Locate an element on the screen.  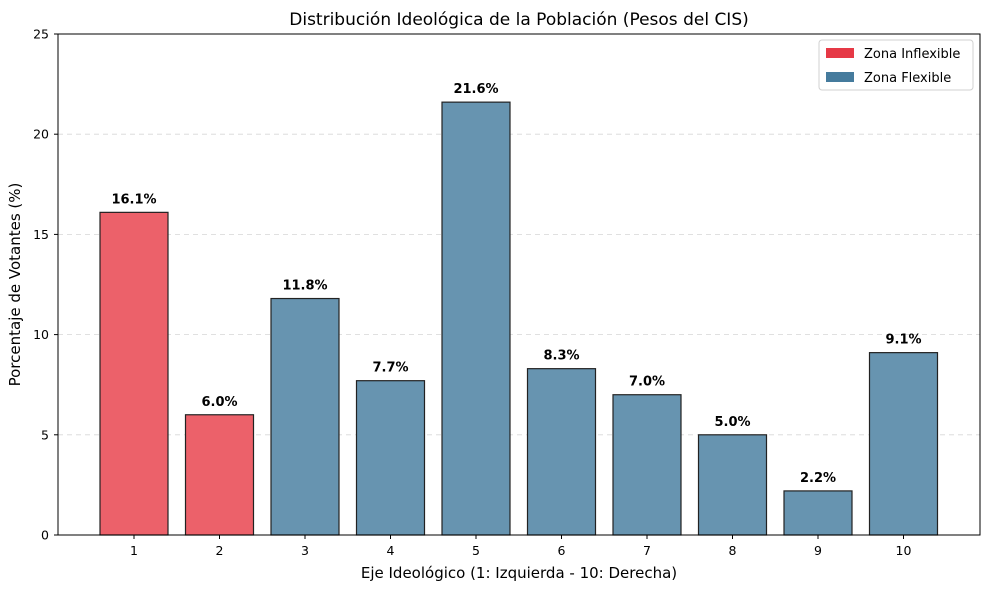
y-tick-label: 20 is located at coordinates (41, 134).